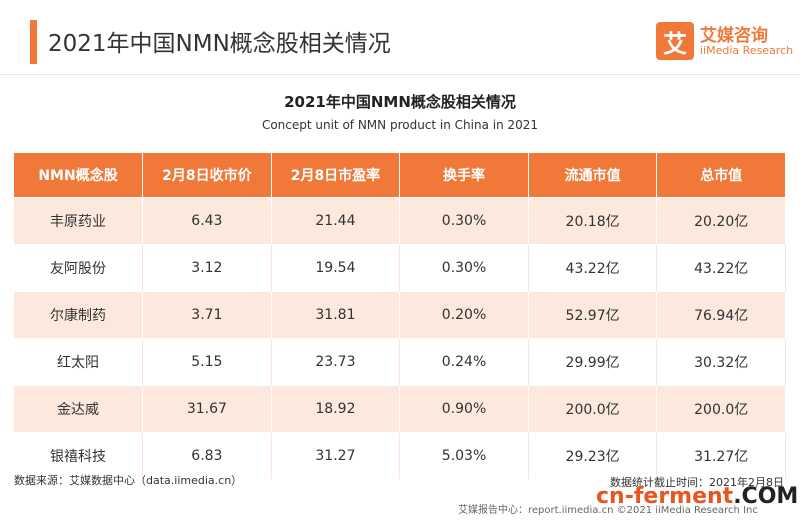 This screenshot has width=800, height=520. I want to click on column-header: 换手率, so click(464, 175).